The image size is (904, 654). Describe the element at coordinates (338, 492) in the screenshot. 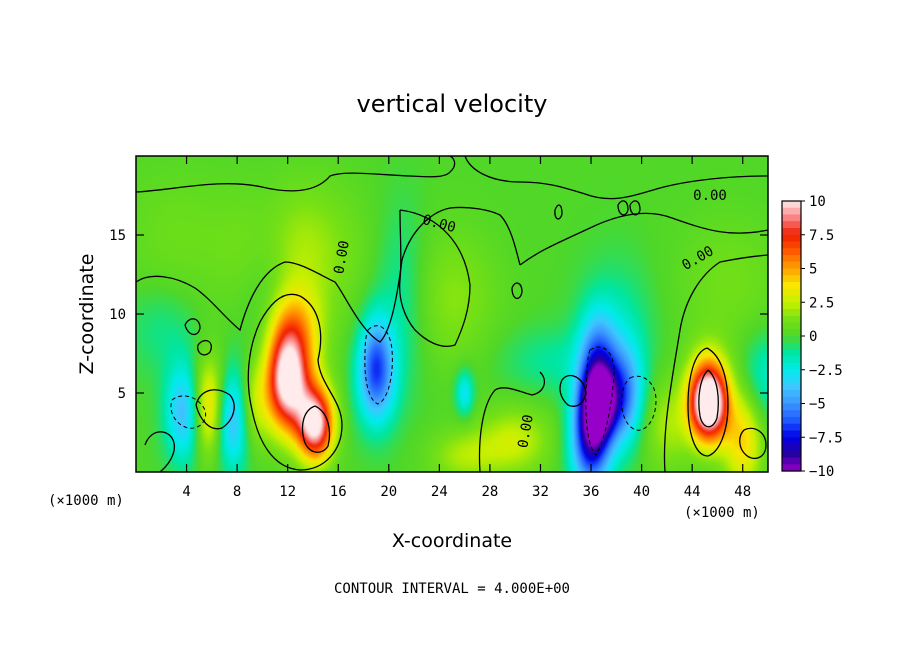

I see `x-tick-label: 16` at that location.